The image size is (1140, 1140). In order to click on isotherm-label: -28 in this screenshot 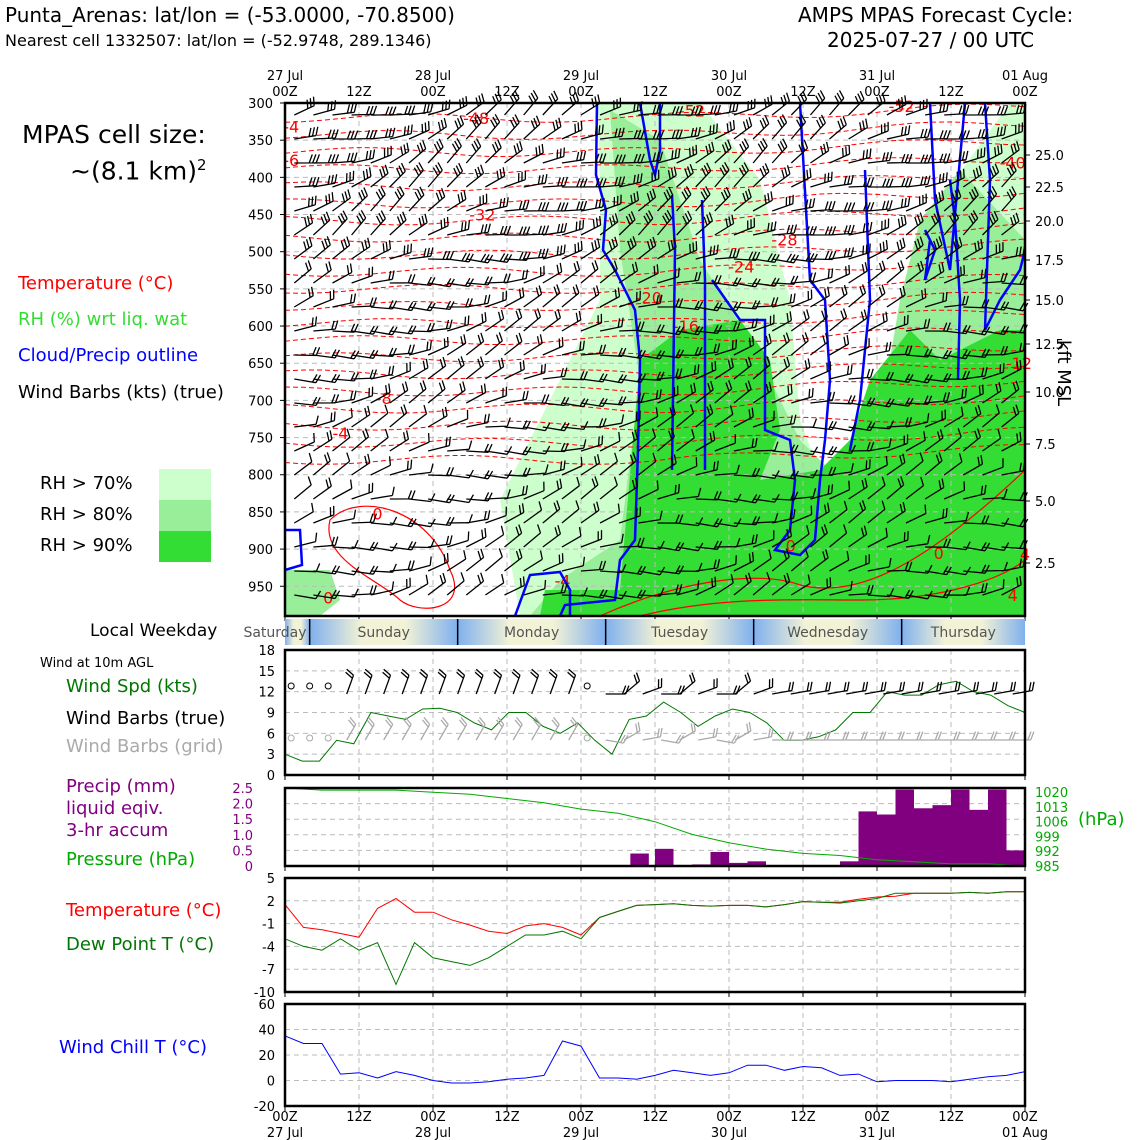, I will do `click(784, 240)`.